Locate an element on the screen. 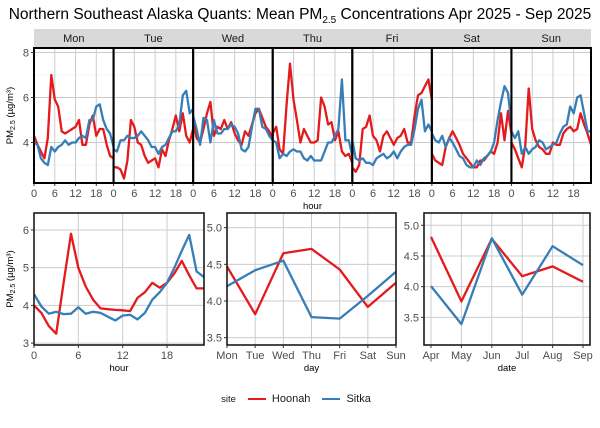 The image size is (600, 428). panel-border-hour is located at coordinates (119, 279).